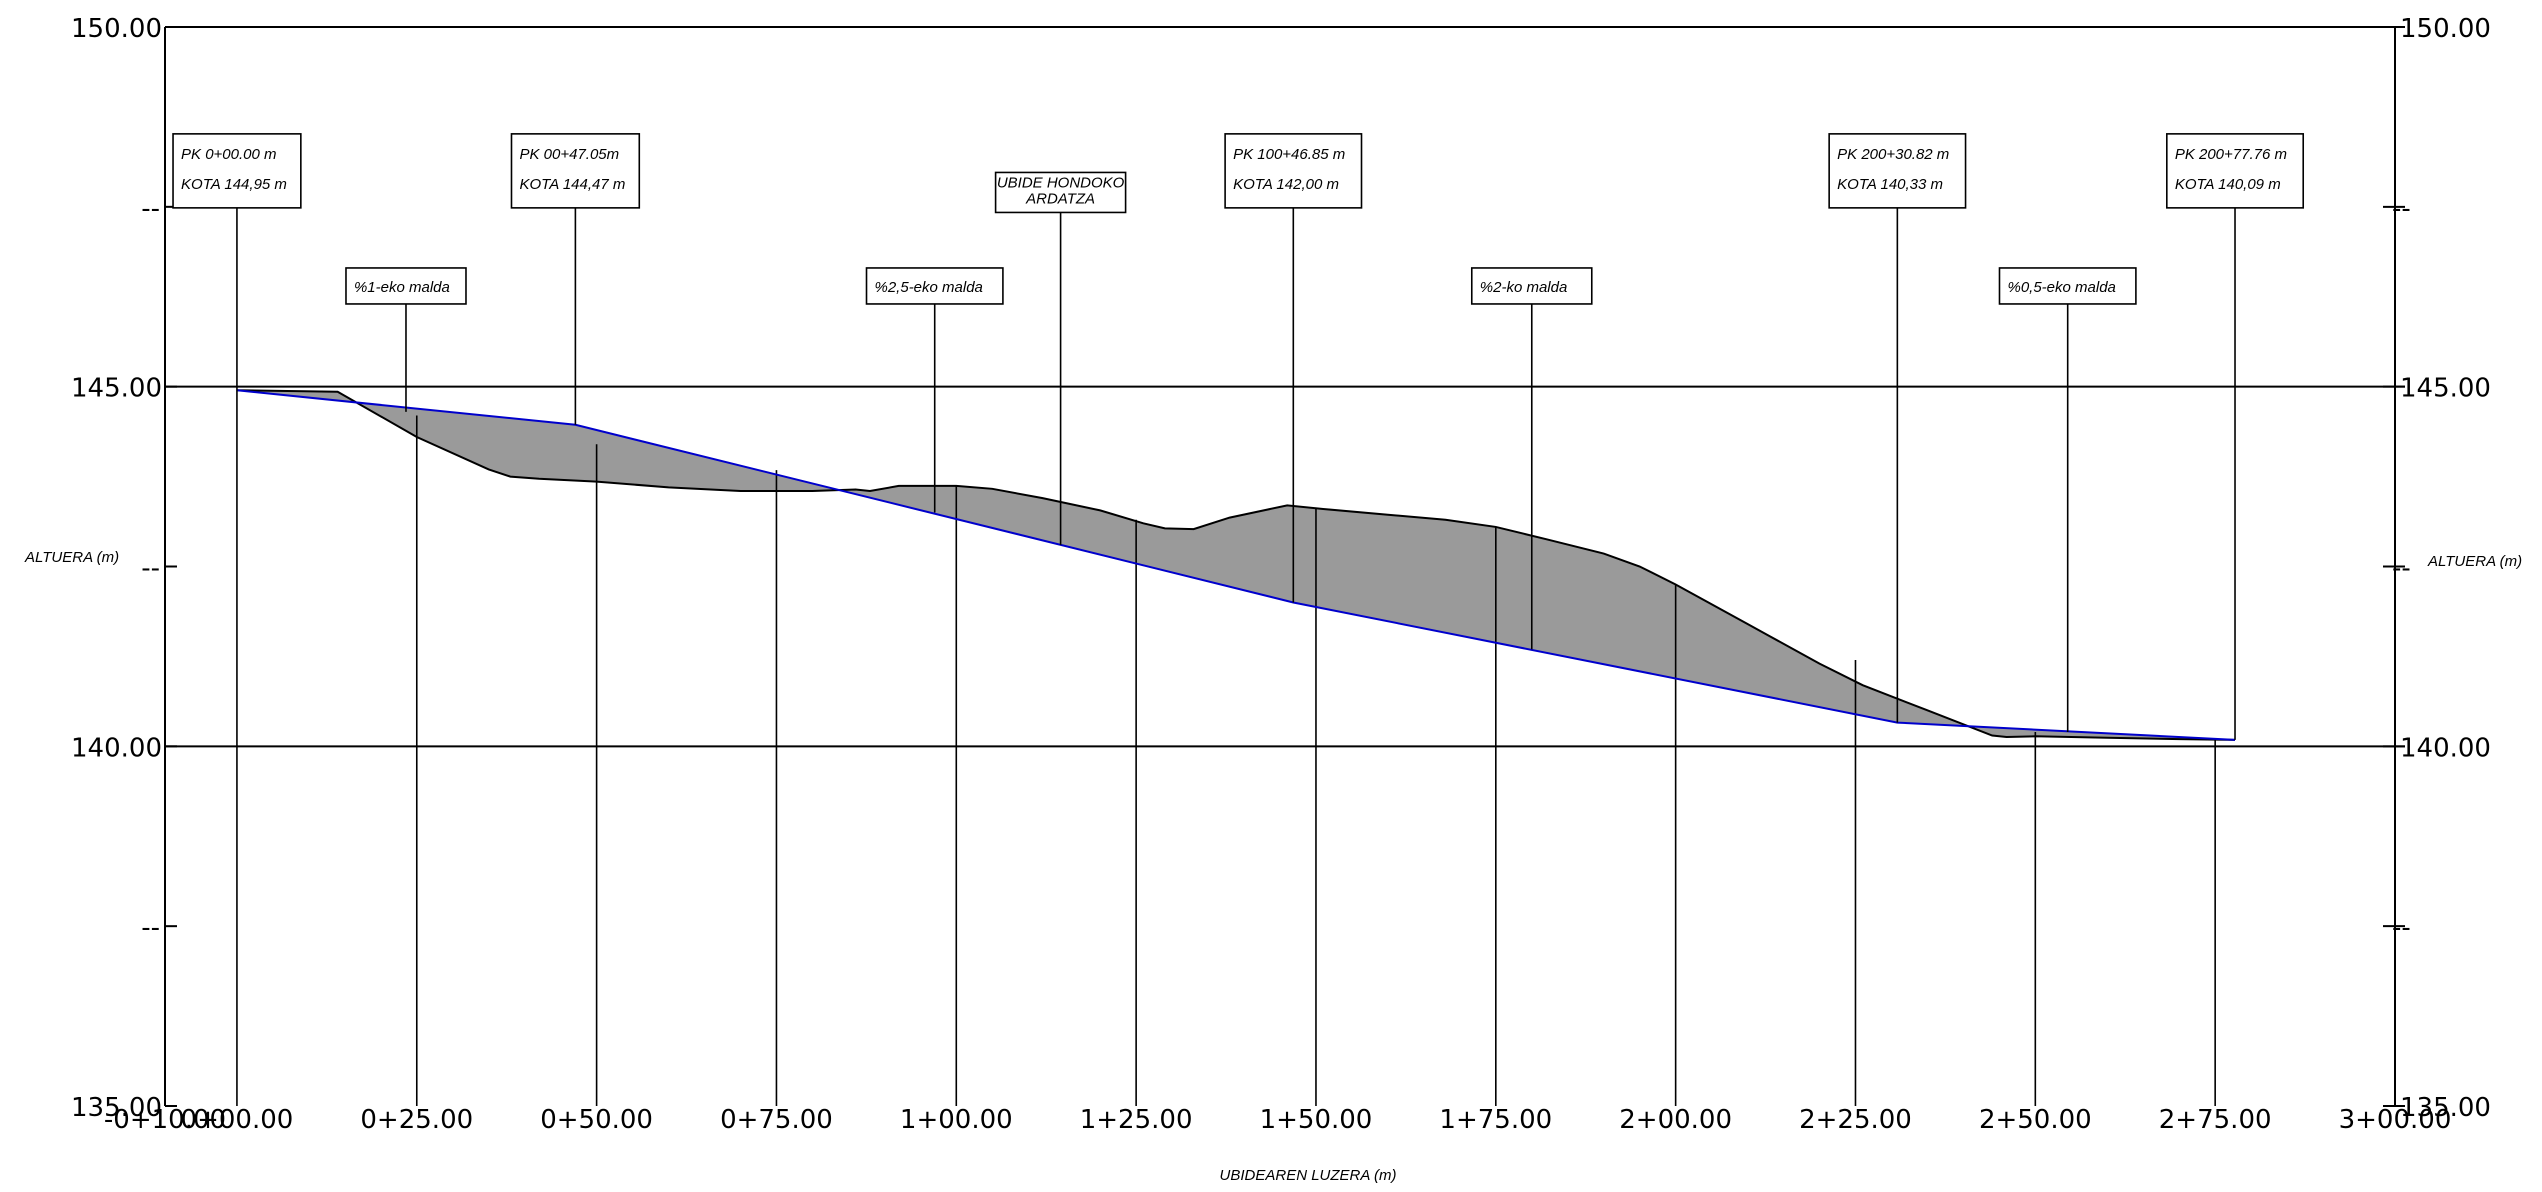  Describe the element at coordinates (2228, 184) in the screenshot. I see `annotation-label: KOTA 140,09 m` at that location.